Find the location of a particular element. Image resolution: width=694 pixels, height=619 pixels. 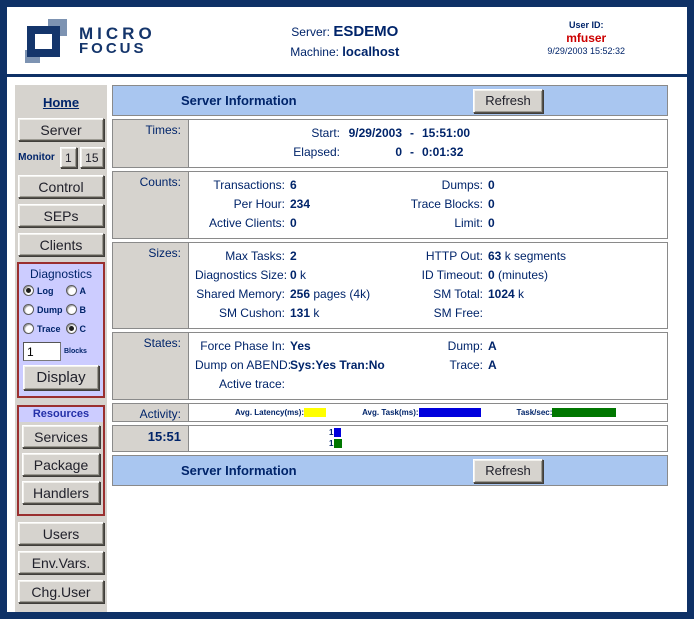

server-information-header-bottom: Server Information Refresh is located at coordinates (390, 470).